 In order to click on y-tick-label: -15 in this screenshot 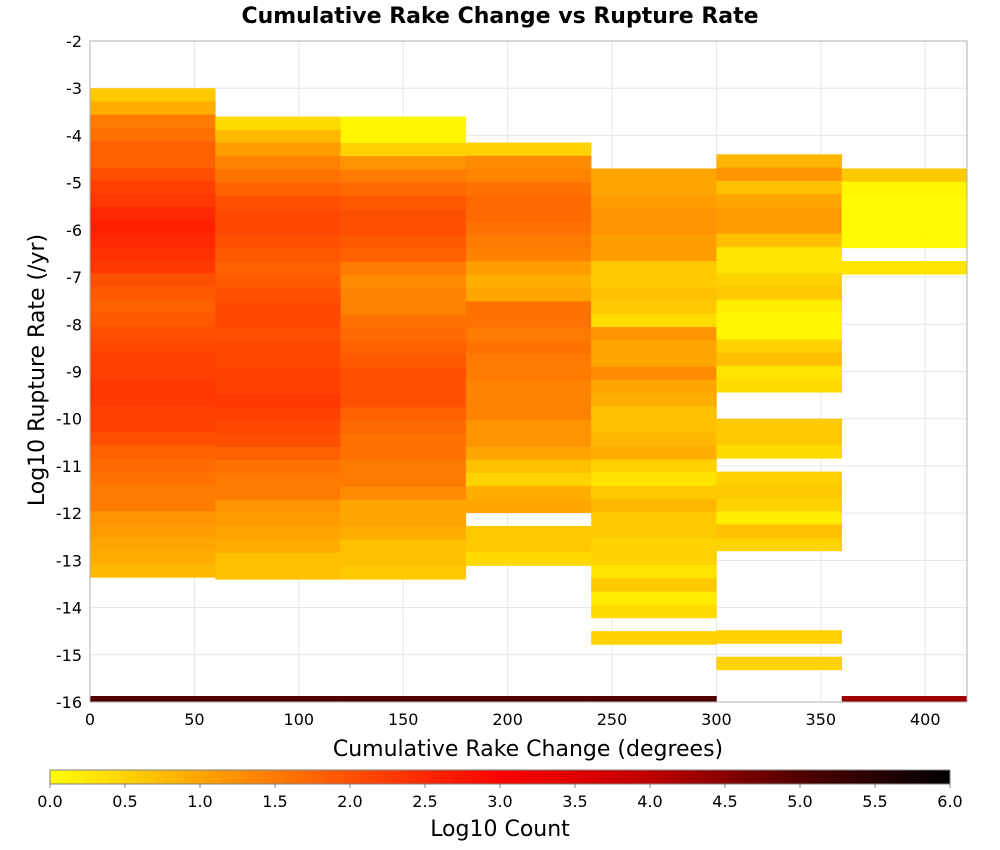, I will do `click(69, 655)`.